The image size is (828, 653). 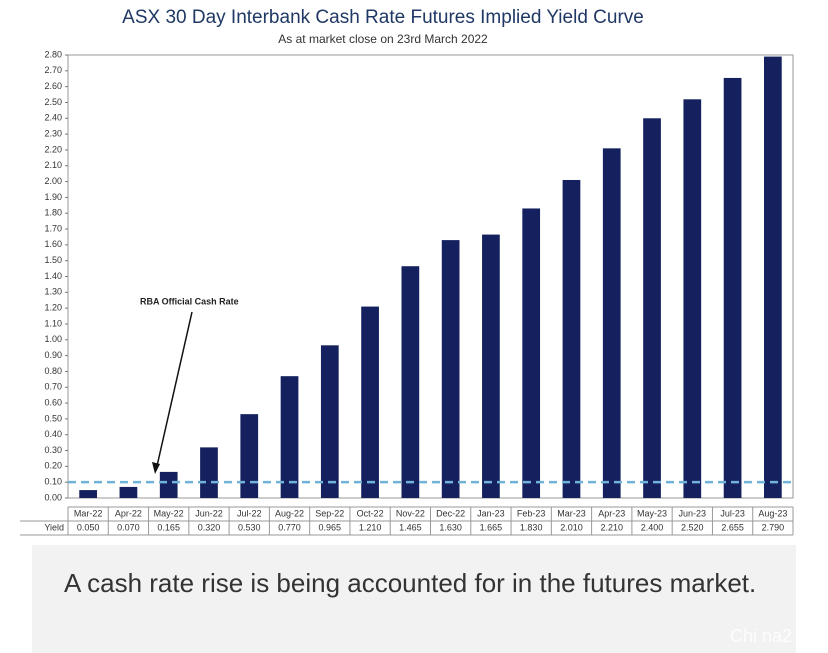 What do you see at coordinates (53, 450) in the screenshot?
I see `y-tick-label: 0.30` at bounding box center [53, 450].